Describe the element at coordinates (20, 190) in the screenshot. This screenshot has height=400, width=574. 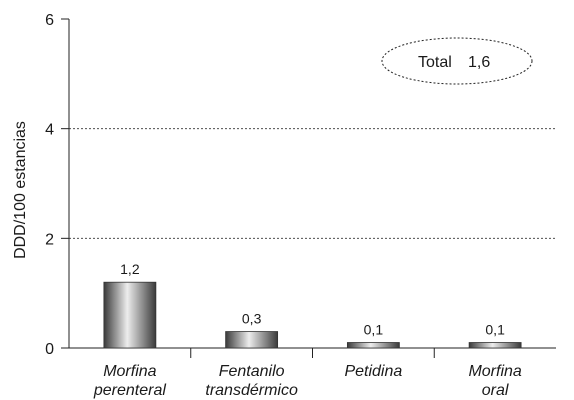
I see `y-axis-label: DDD/100 estancias` at that location.